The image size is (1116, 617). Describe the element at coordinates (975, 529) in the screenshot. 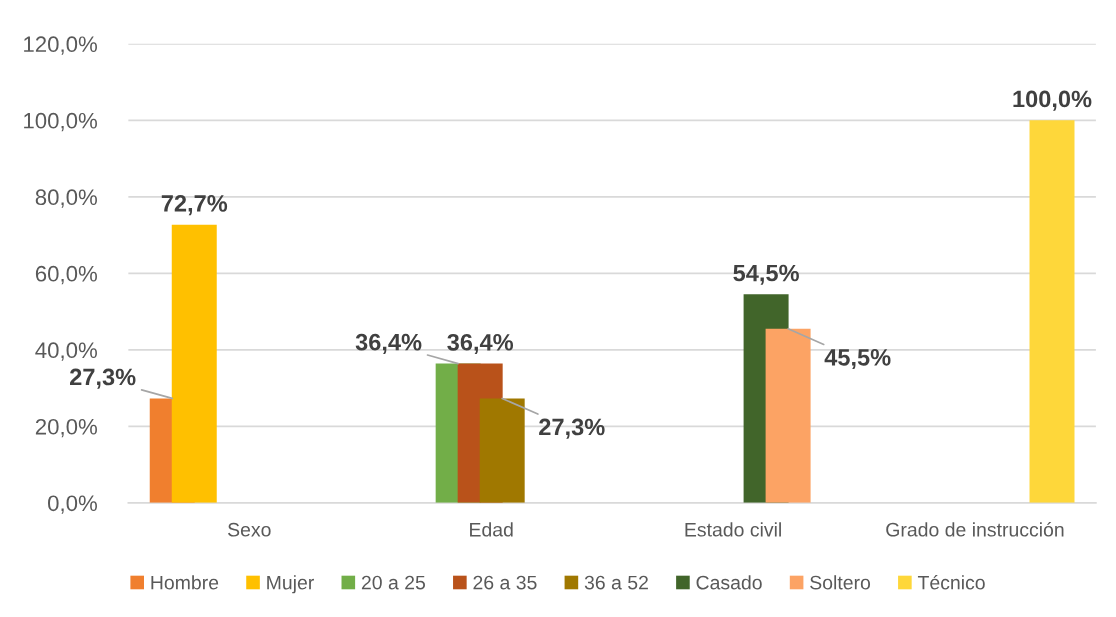

I see `x-tick-label: Grado de instrucción` at that location.